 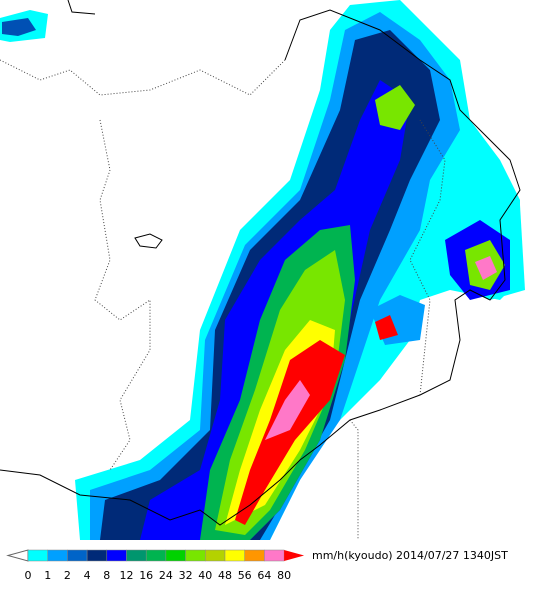 I want to click on legend-over, so click(x=294, y=555).